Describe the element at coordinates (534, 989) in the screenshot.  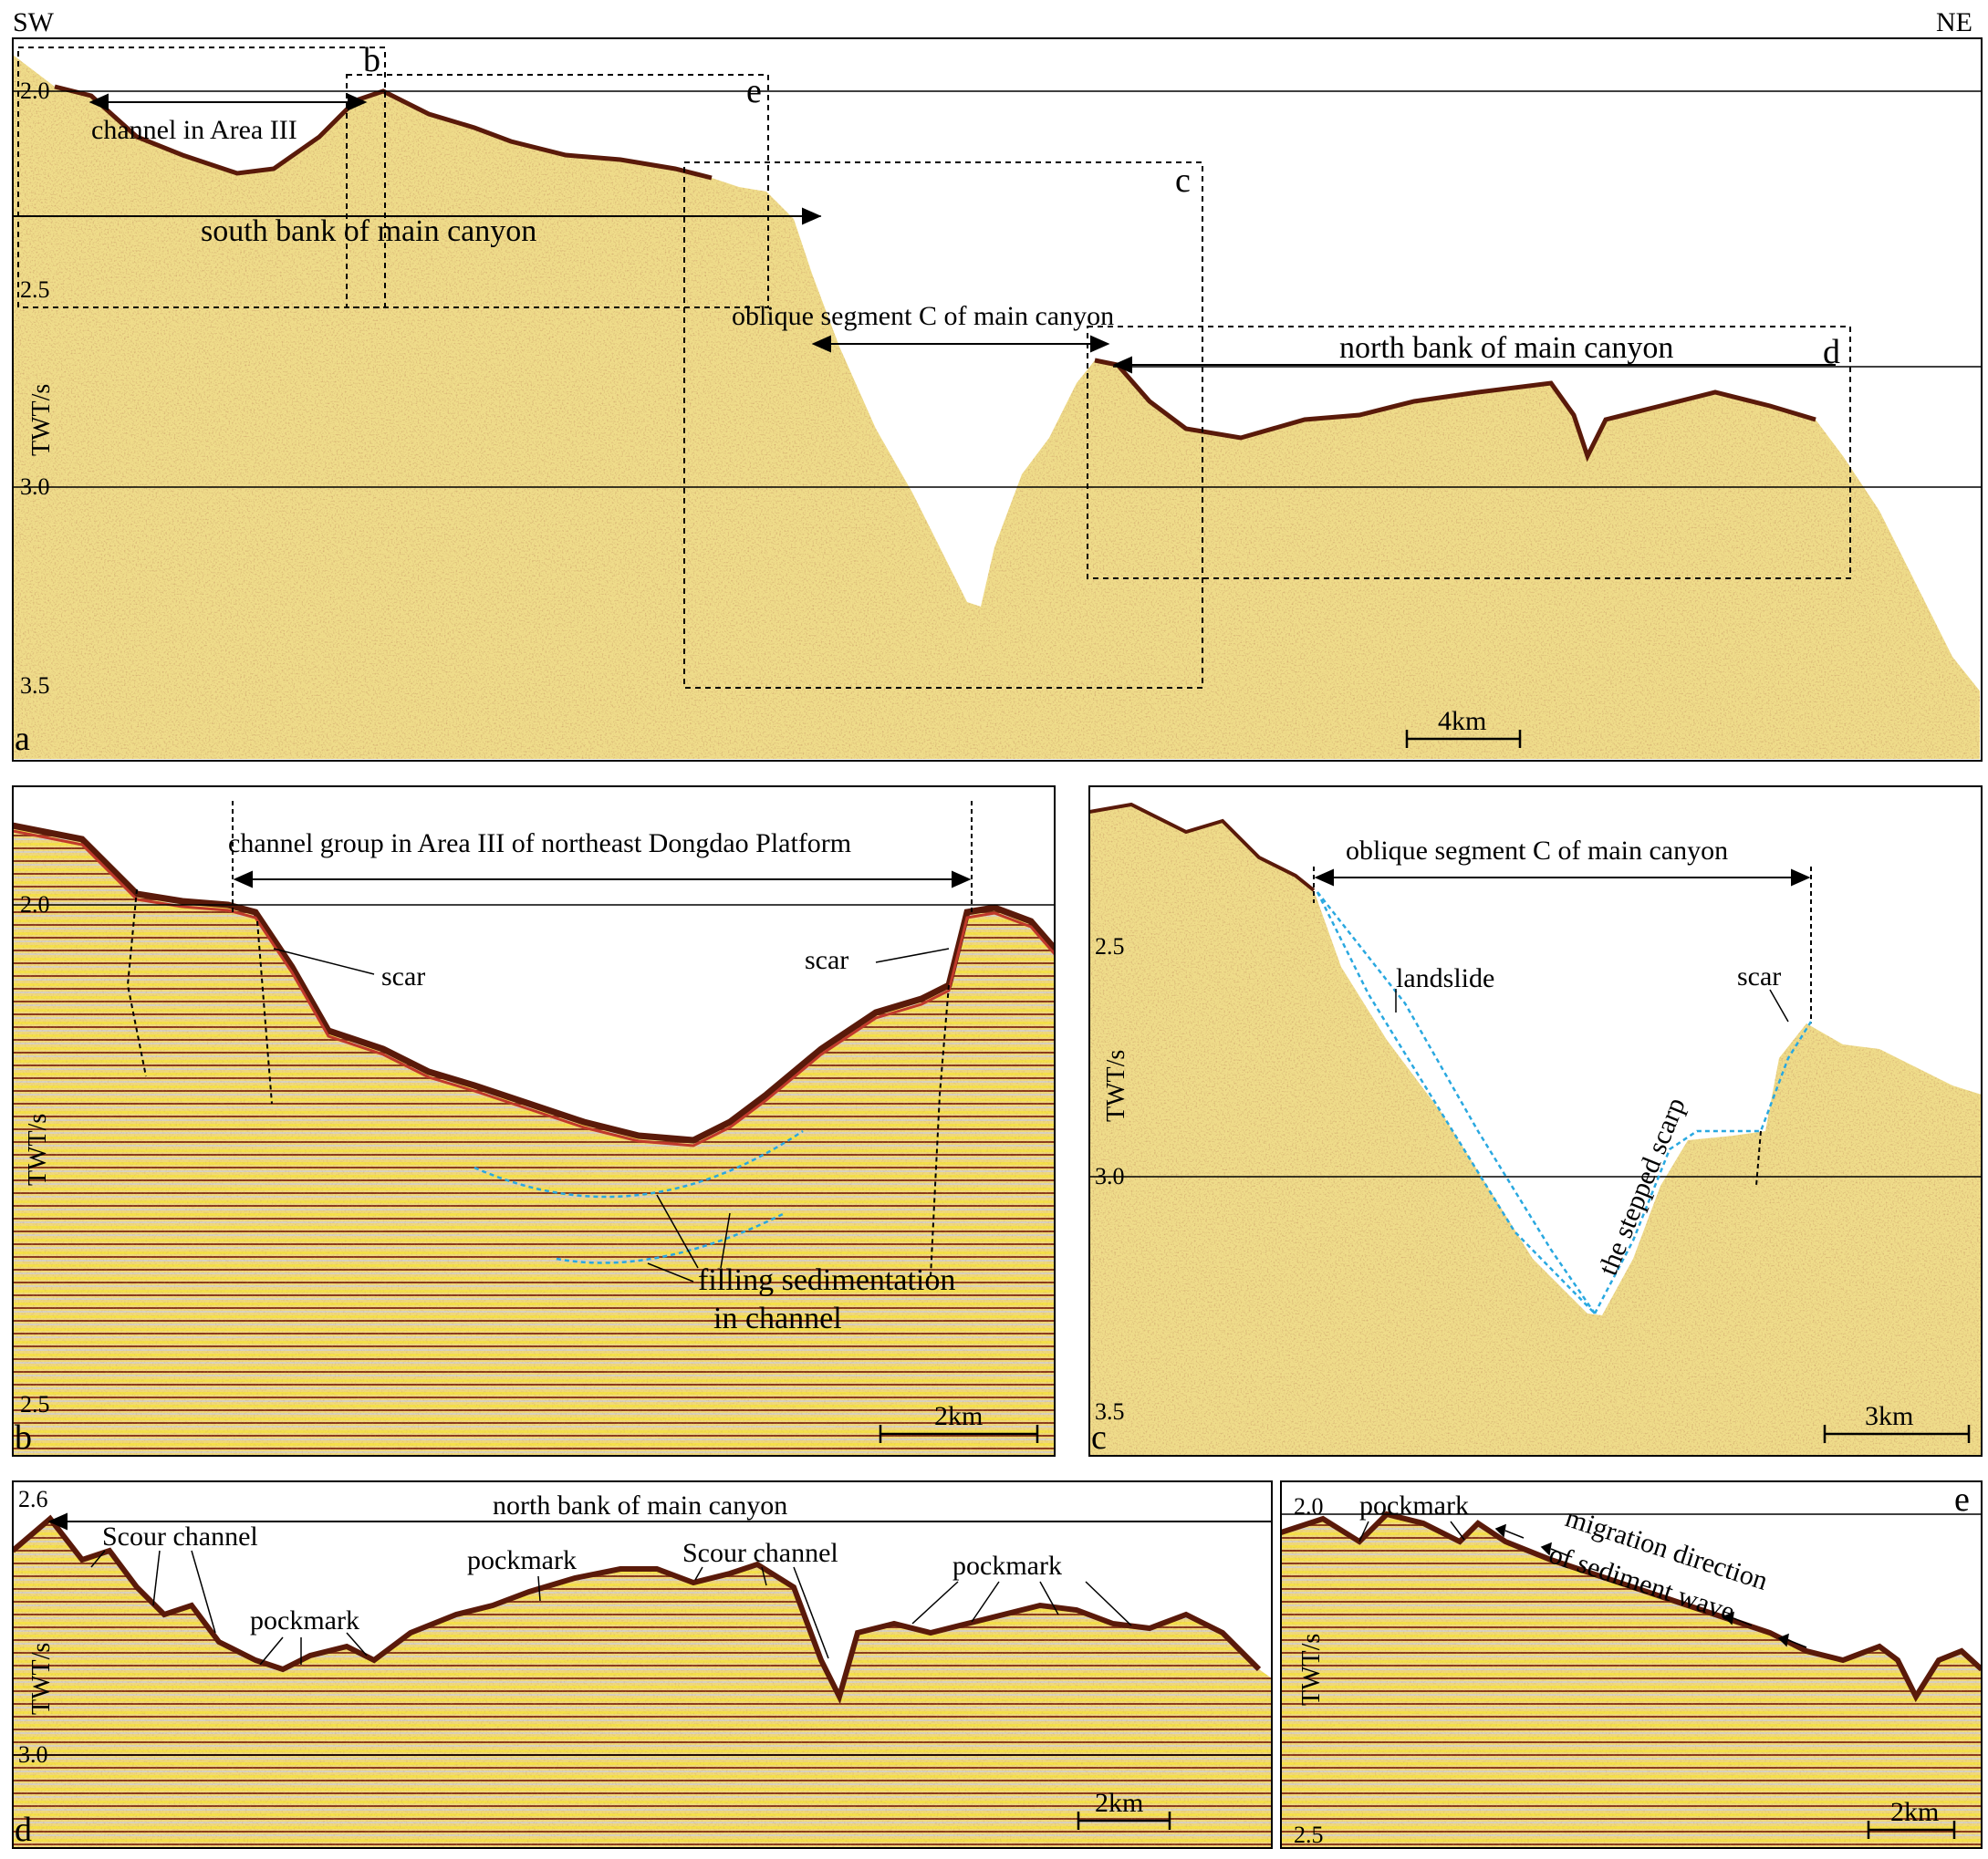
I see `seafloor-reflector-b-red` at that location.